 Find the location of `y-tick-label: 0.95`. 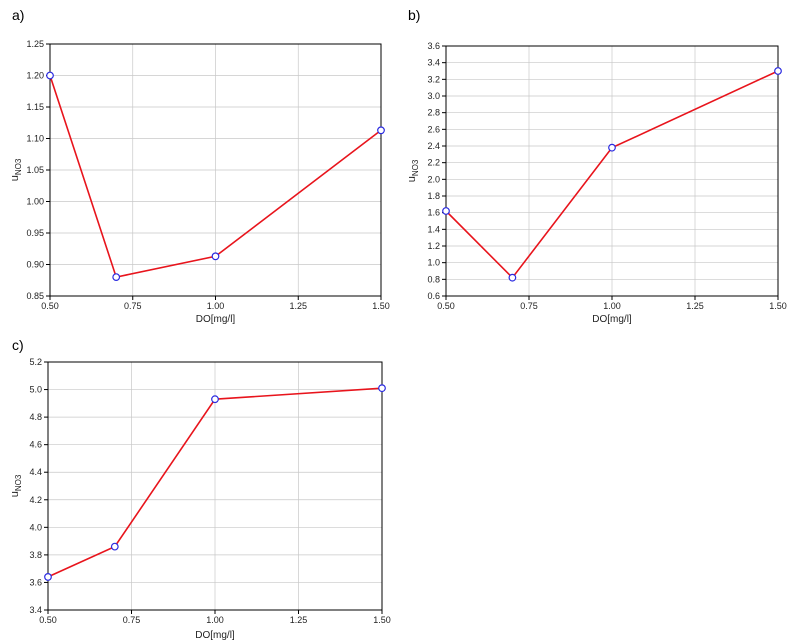

y-tick-label: 0.95 is located at coordinates (35, 233).